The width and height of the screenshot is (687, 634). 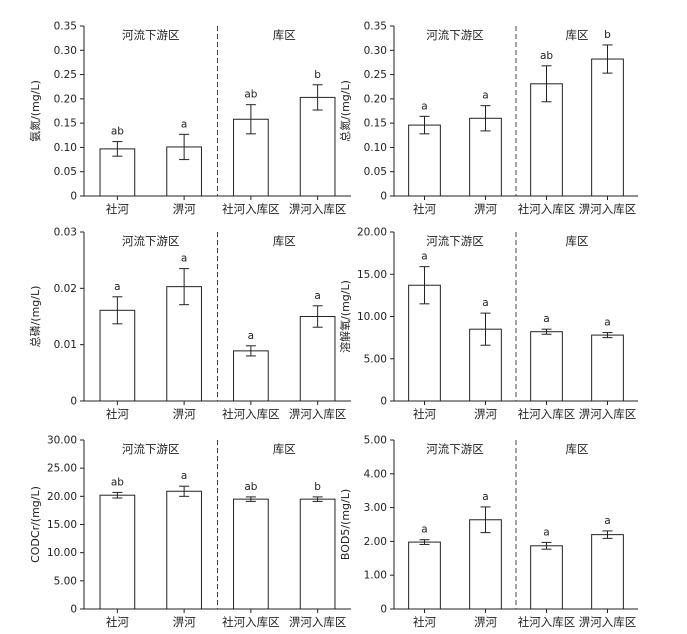 What do you see at coordinates (375, 474) in the screenshot?
I see `y-tick-label: 4.00` at bounding box center [375, 474].